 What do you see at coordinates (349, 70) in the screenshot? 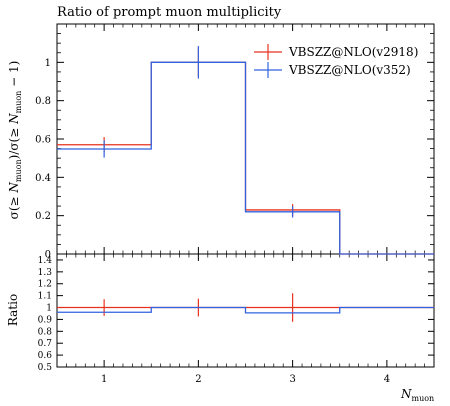
I see `legend-label-v352: VBSZZ@NLO(v352)` at bounding box center [349, 70].